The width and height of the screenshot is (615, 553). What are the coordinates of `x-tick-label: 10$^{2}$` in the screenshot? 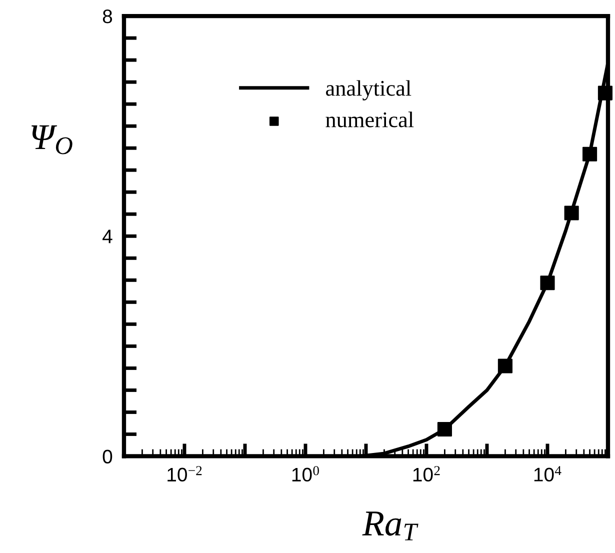 It's located at (426, 474).